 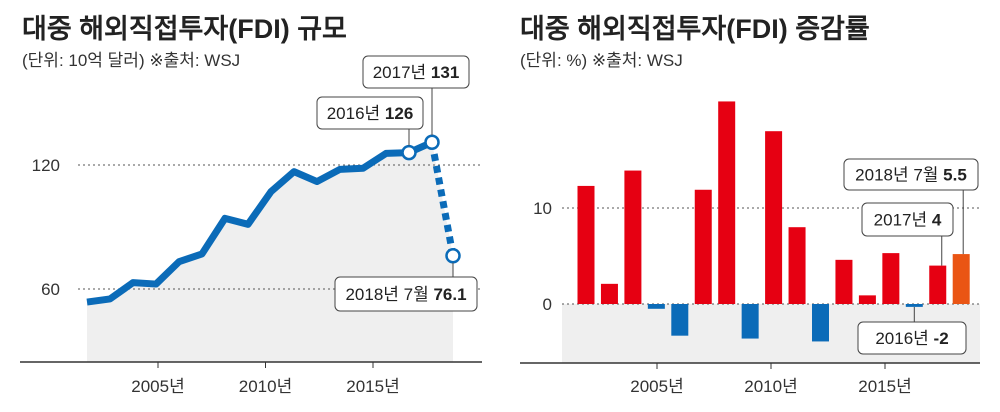 I want to click on callout-value: 5.5, so click(x=955, y=175).